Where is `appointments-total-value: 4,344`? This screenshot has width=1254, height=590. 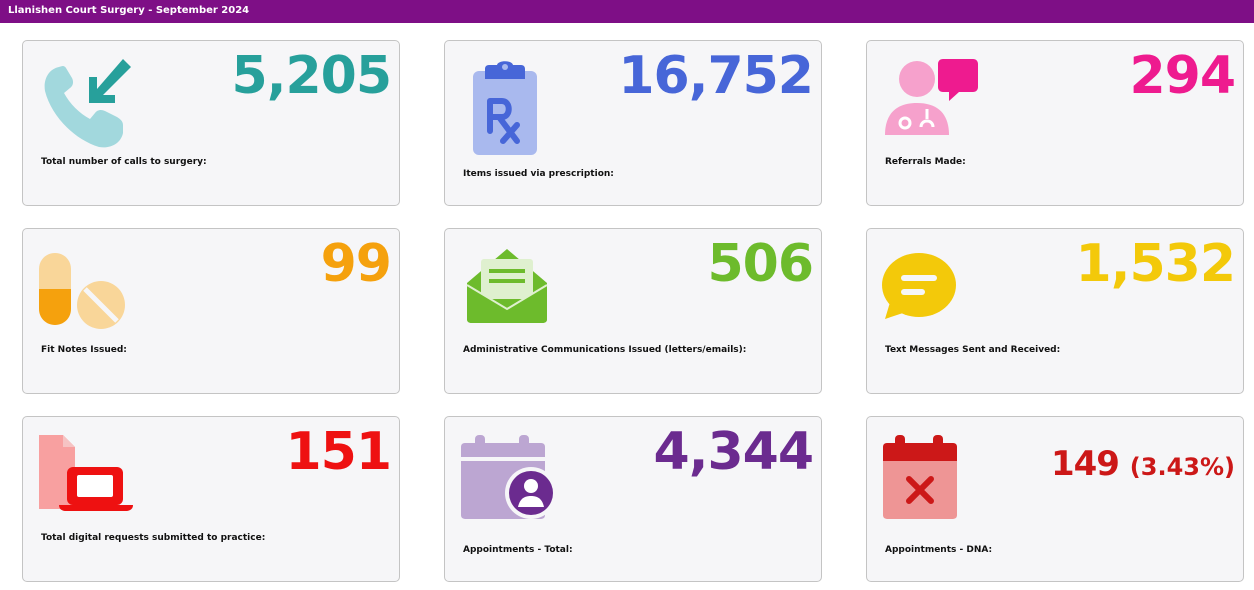
appointments-total-value: 4,344 is located at coordinates (733, 452).